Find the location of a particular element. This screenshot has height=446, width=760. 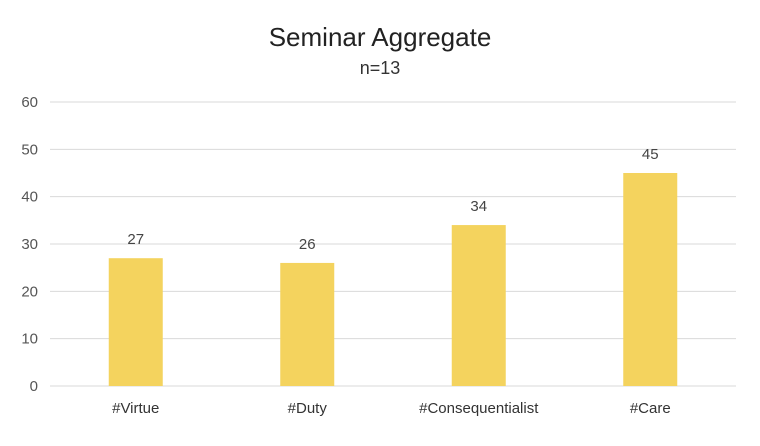

x-tick-label: #Virtue is located at coordinates (135, 408).